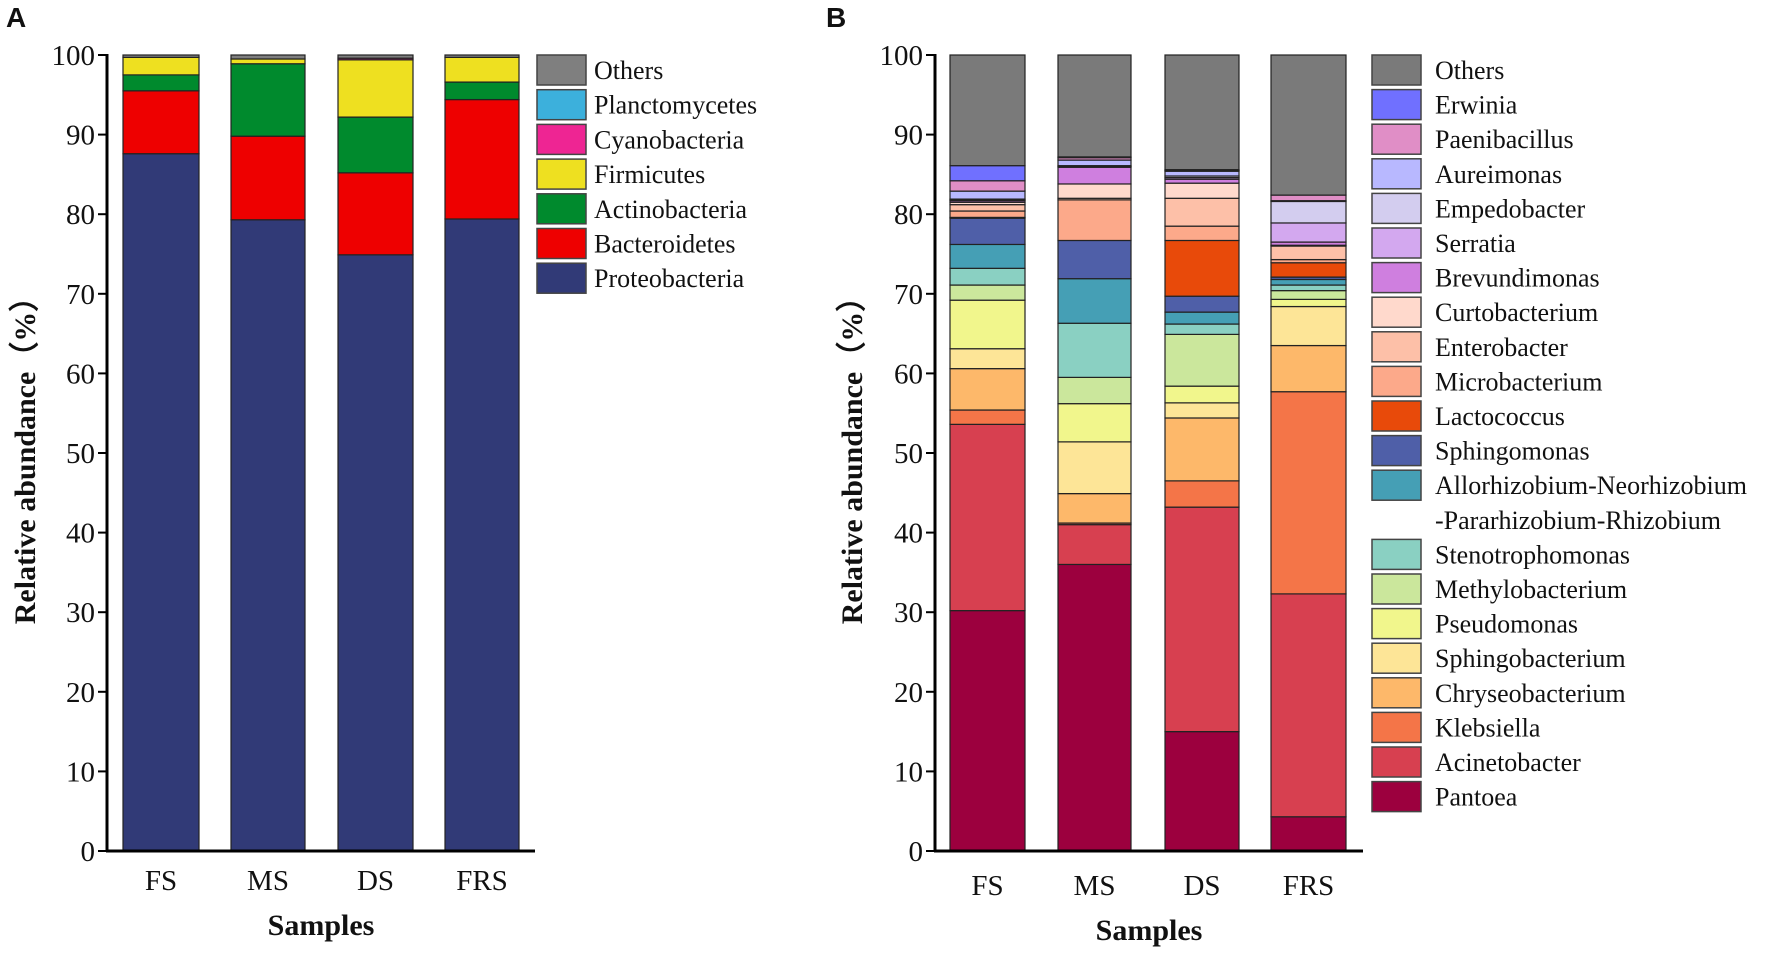  Describe the element at coordinates (1501, 347) in the screenshot. I see `legend-label: Enterobacter` at that location.